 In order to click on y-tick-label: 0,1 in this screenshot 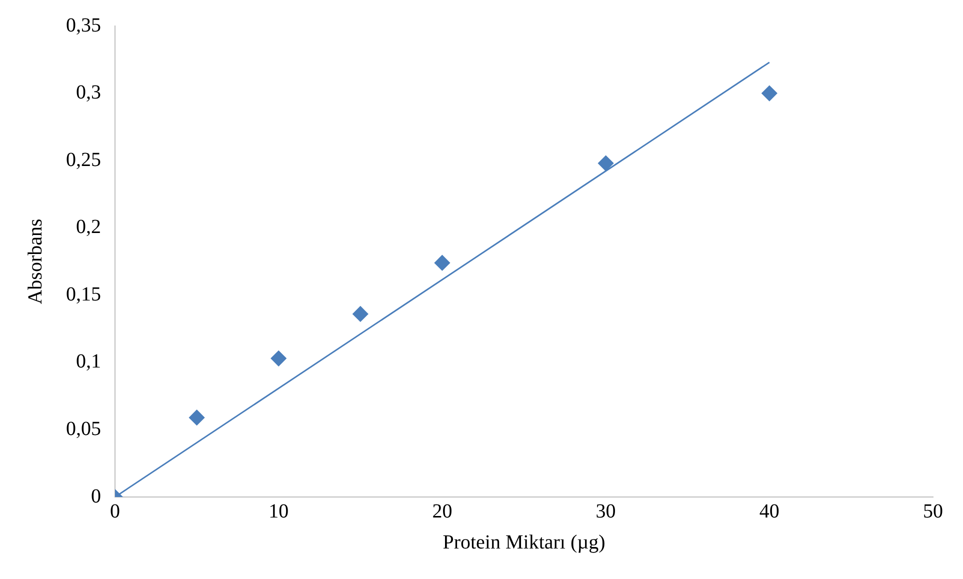, I will do `click(88, 361)`.